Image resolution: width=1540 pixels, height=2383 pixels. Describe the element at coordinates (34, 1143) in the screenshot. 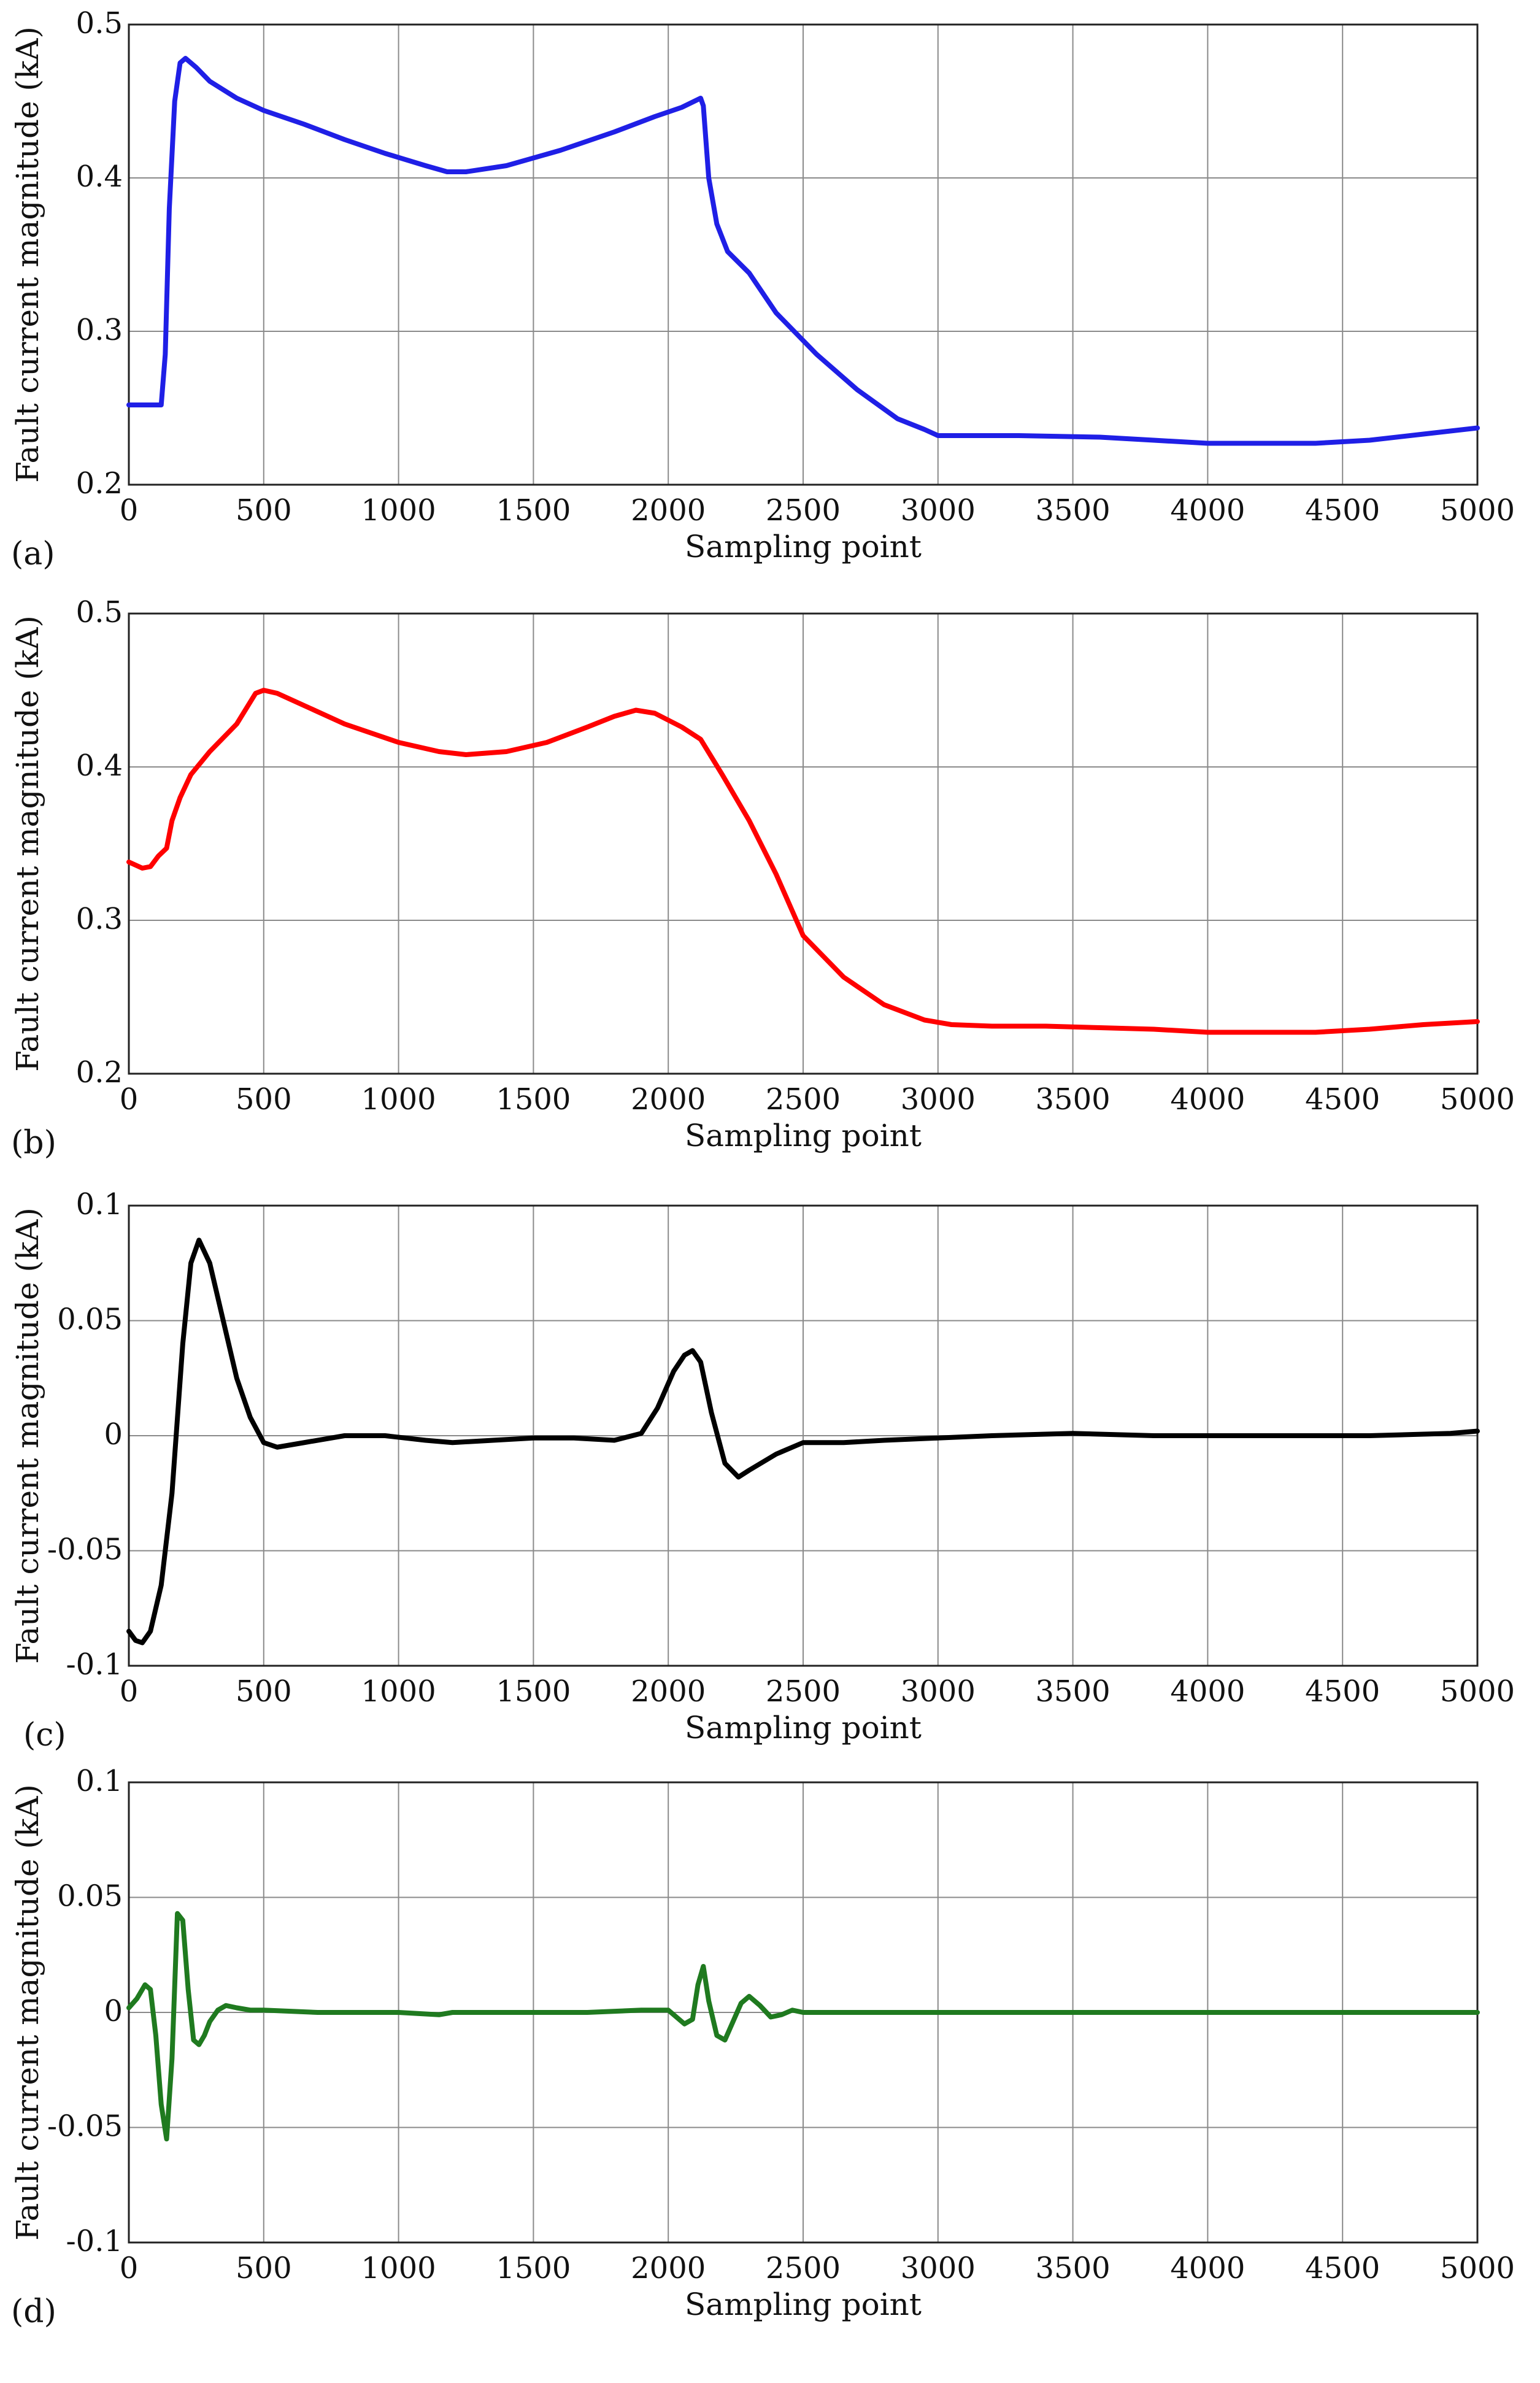

I see `panel-label: (b)` at that location.